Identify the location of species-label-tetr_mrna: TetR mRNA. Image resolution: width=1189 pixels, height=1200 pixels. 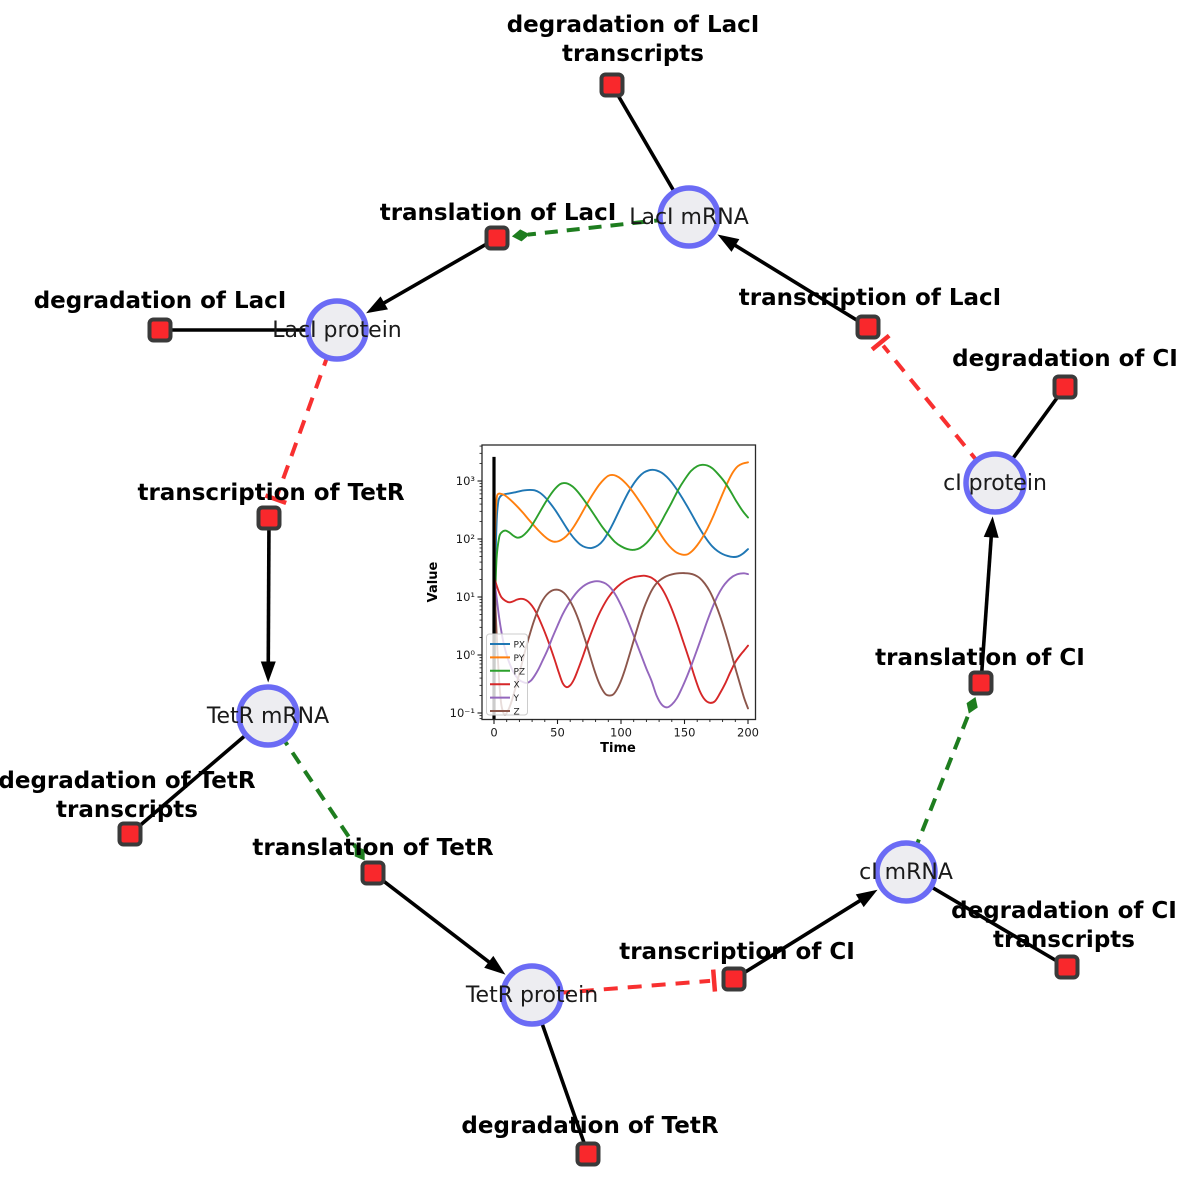
(267, 716).